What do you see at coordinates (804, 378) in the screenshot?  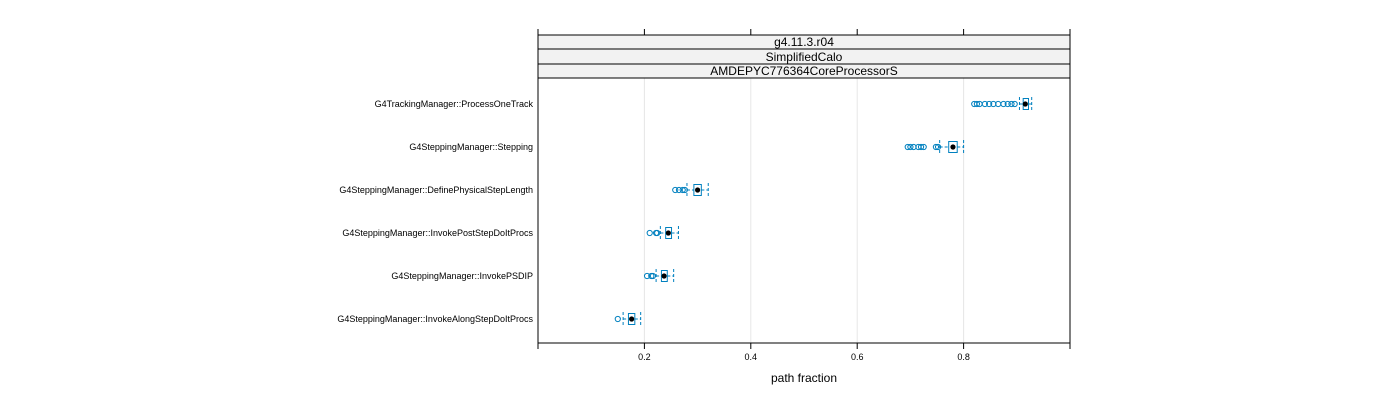 I see `x-axis-title: path fraction` at bounding box center [804, 378].